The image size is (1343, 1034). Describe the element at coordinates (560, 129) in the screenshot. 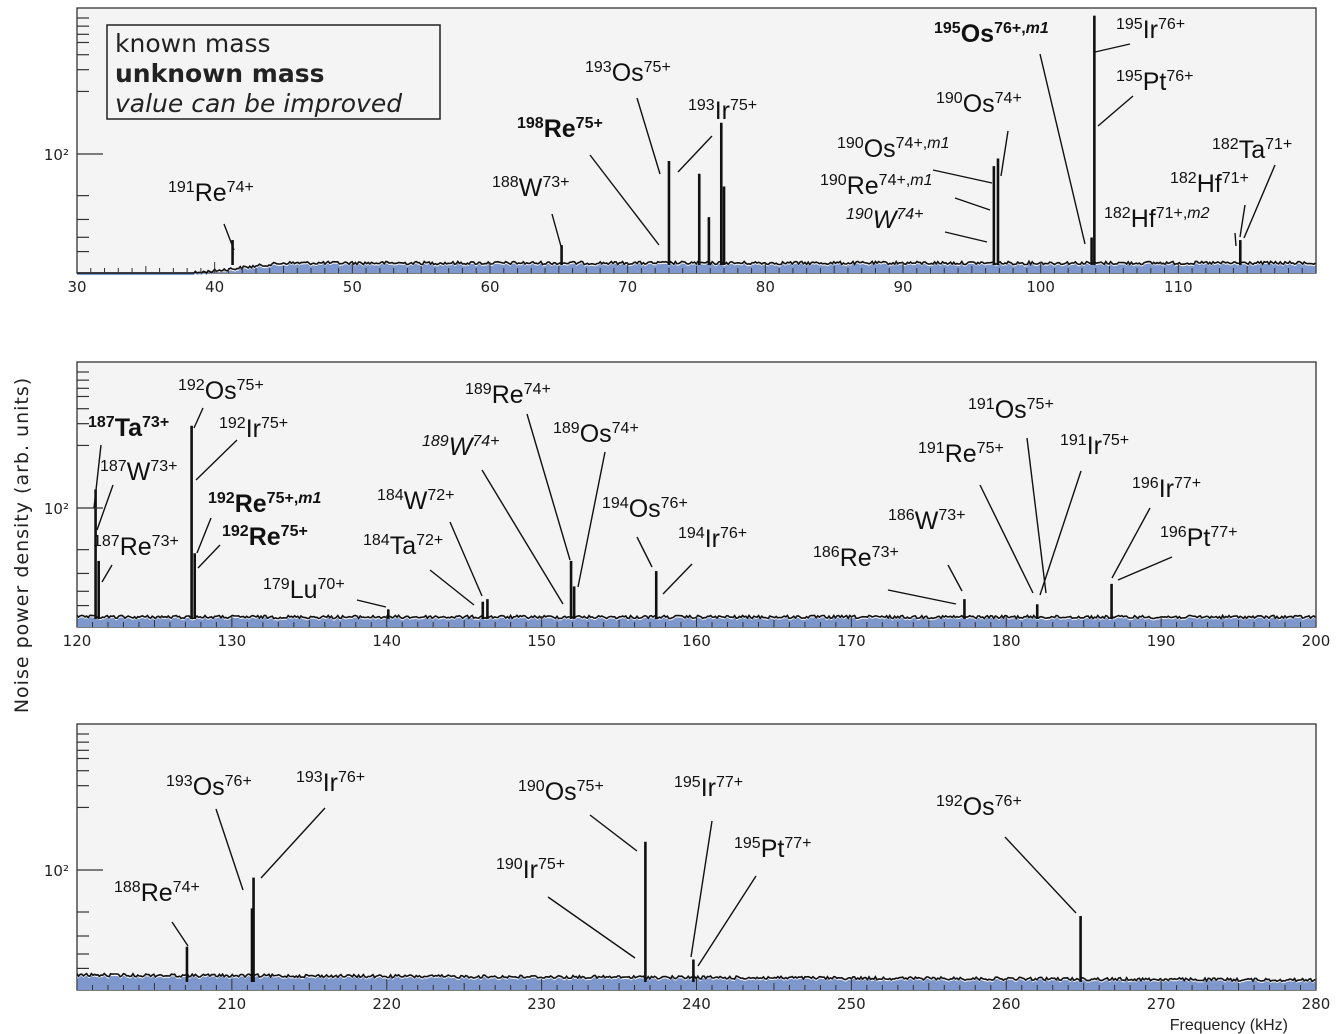

I see `ion-label-re-198: 198Re75+` at that location.